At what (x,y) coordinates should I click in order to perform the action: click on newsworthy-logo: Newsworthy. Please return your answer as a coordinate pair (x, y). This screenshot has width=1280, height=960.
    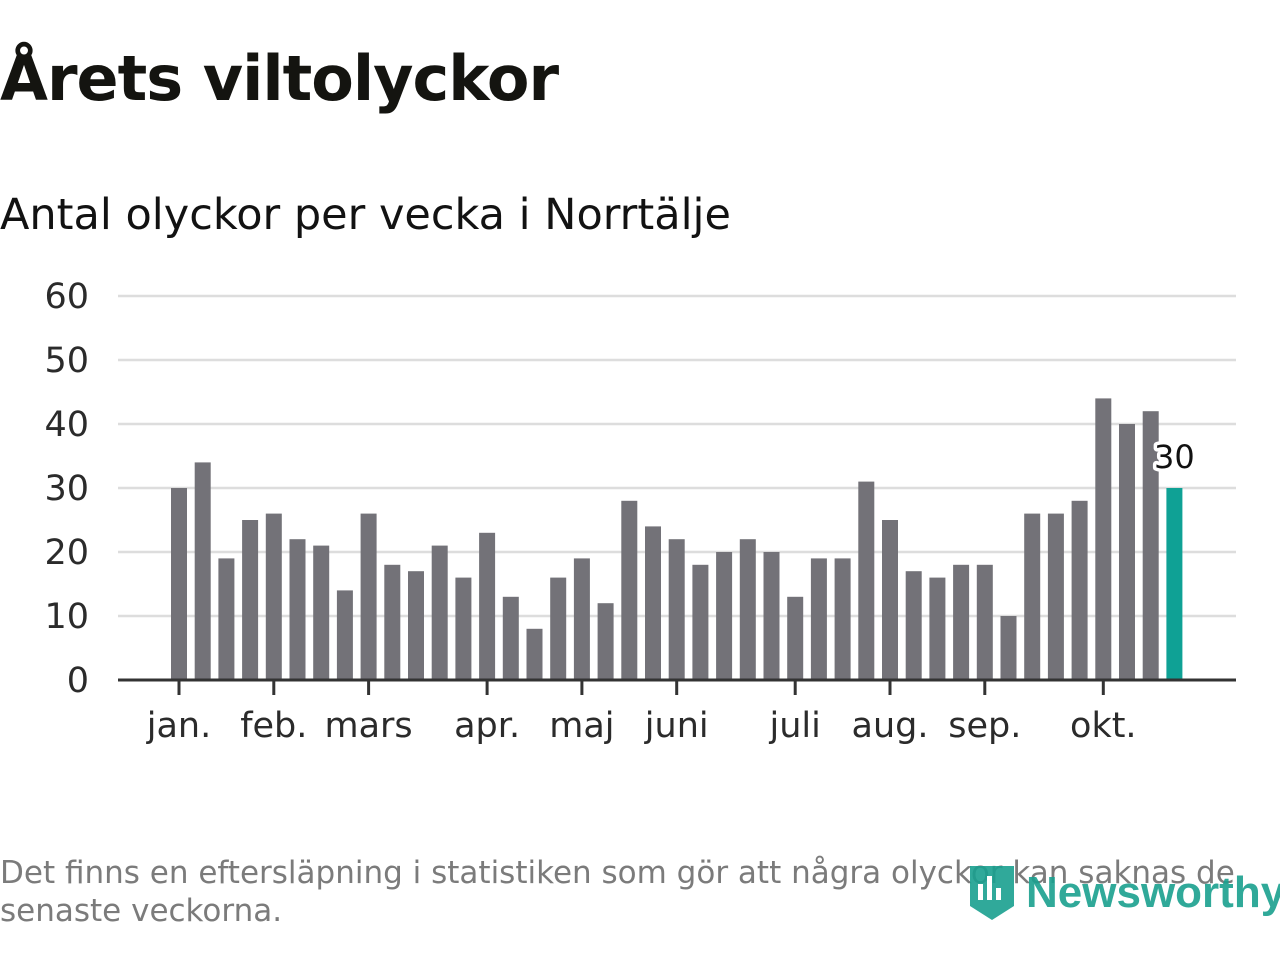
    Looking at the image, I should click on (1123, 893).